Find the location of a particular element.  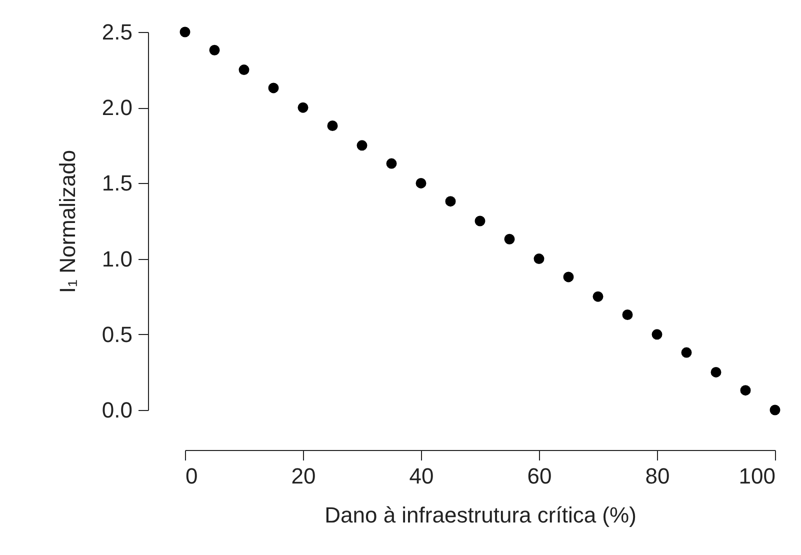

y-tick-label: 0.5 is located at coordinates (117, 334).